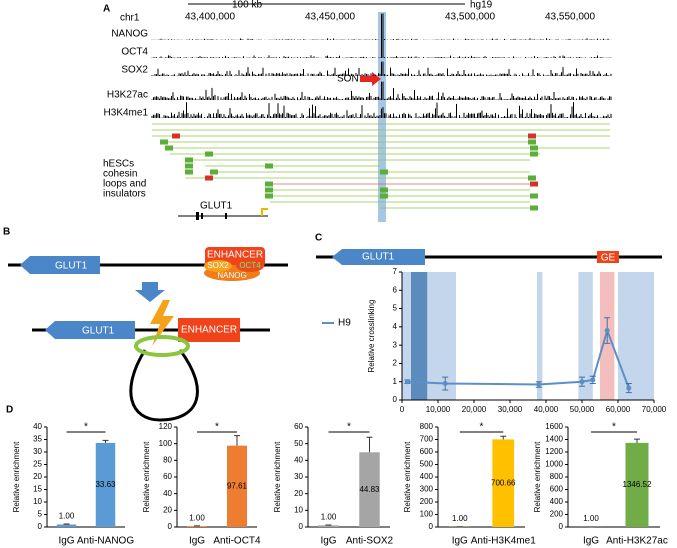 The width and height of the screenshot is (677, 548). What do you see at coordinates (40, 514) in the screenshot?
I see `y-tick-label: 5` at bounding box center [40, 514].